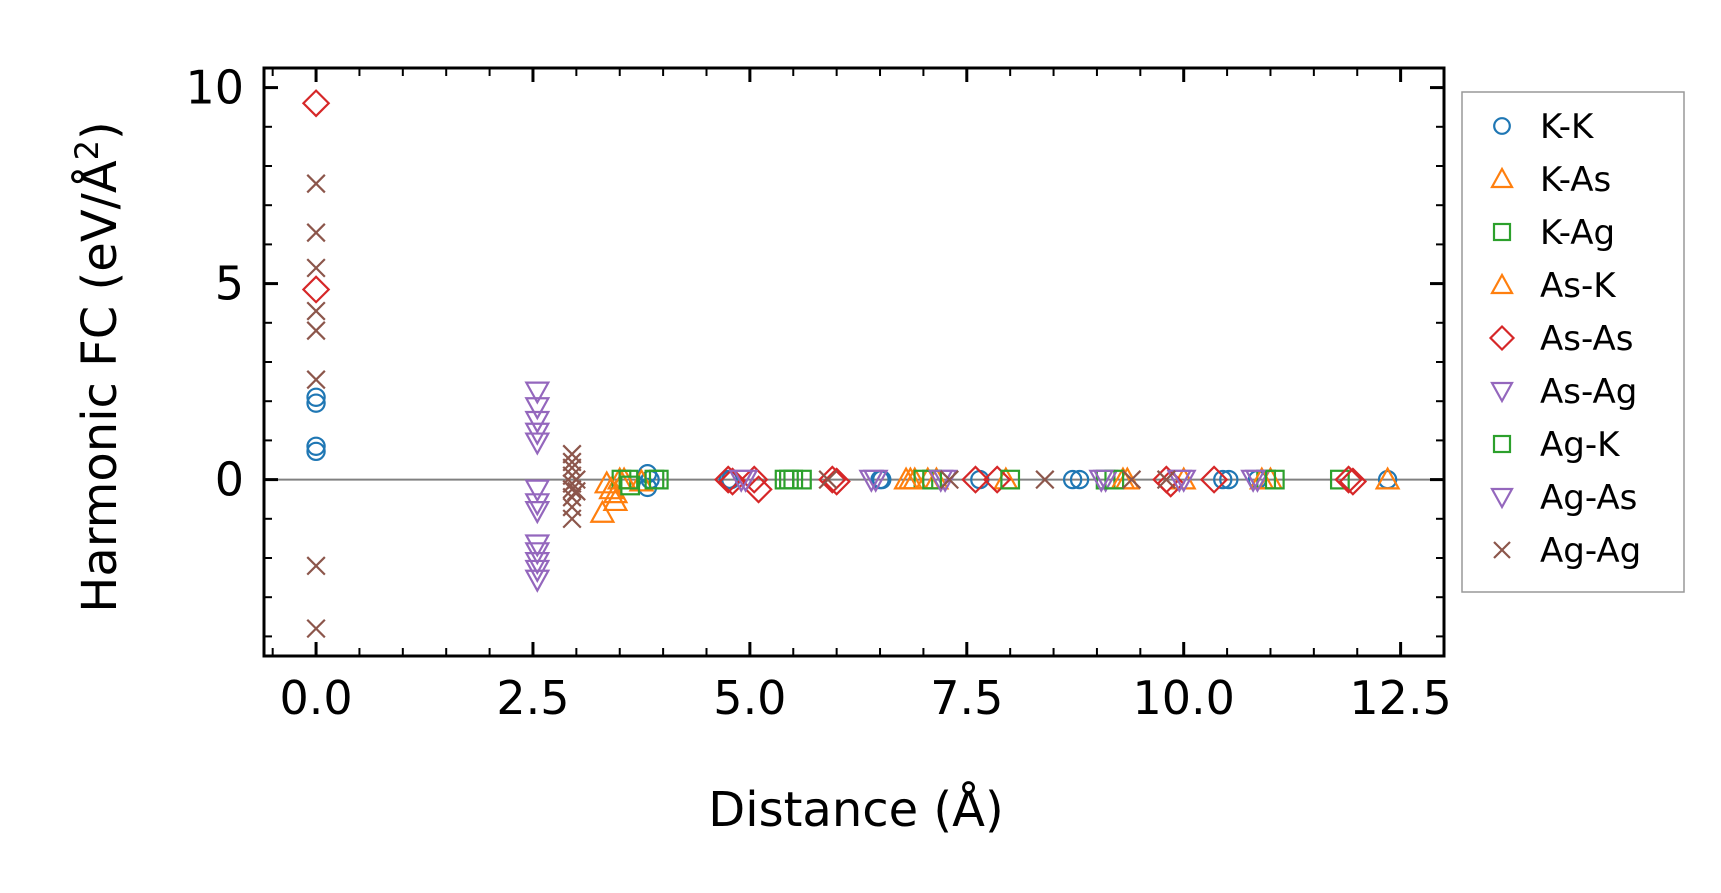 The width and height of the screenshot is (1721, 893). I want to click on y-tick-labels: 0 5 10, so click(214, 284).